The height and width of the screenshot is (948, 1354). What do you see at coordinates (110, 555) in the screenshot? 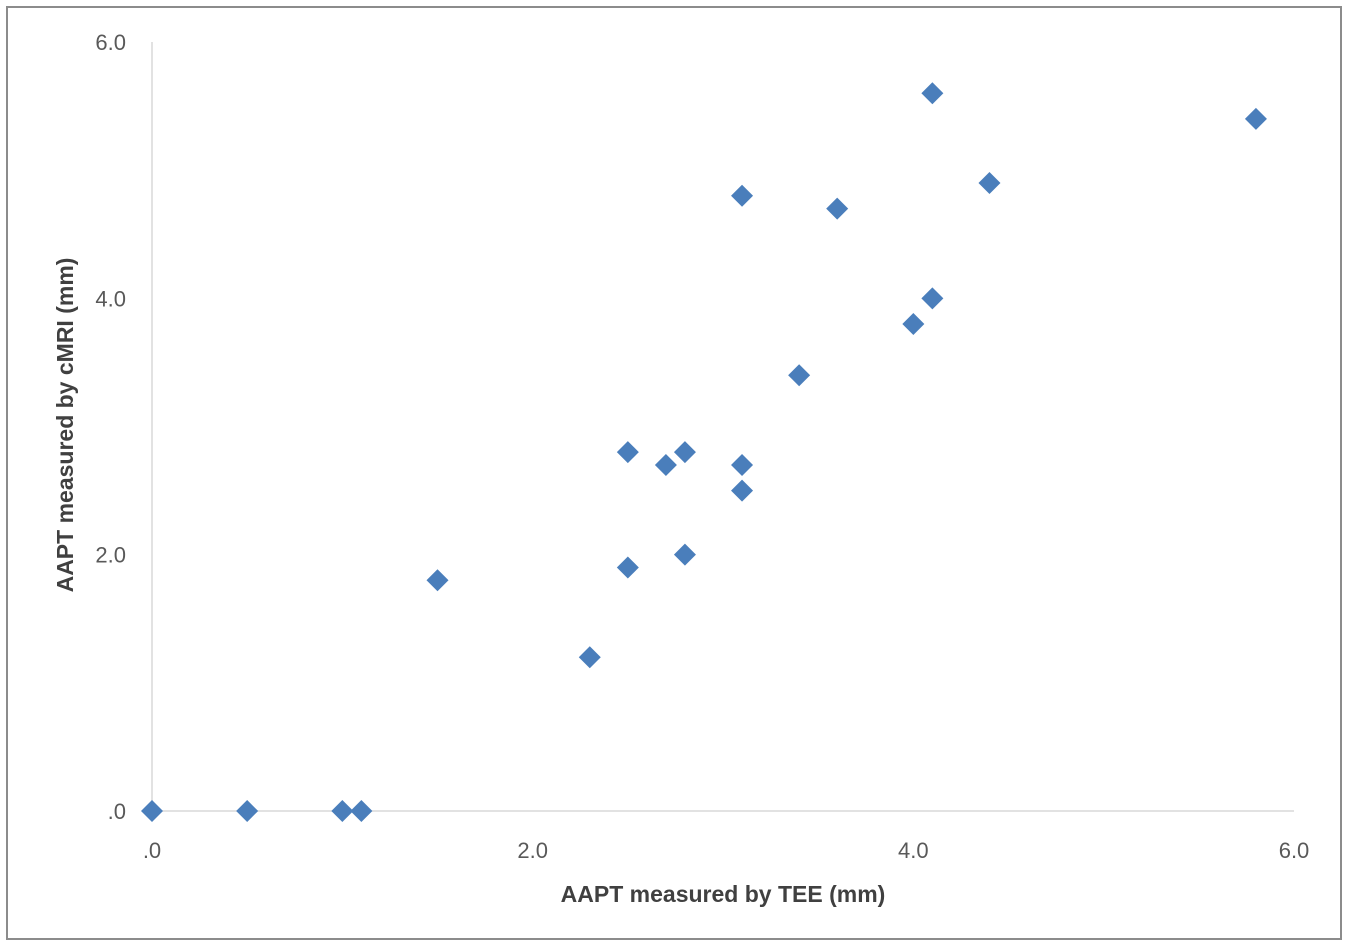
I see `y-tick-label: 2.0` at bounding box center [110, 555].